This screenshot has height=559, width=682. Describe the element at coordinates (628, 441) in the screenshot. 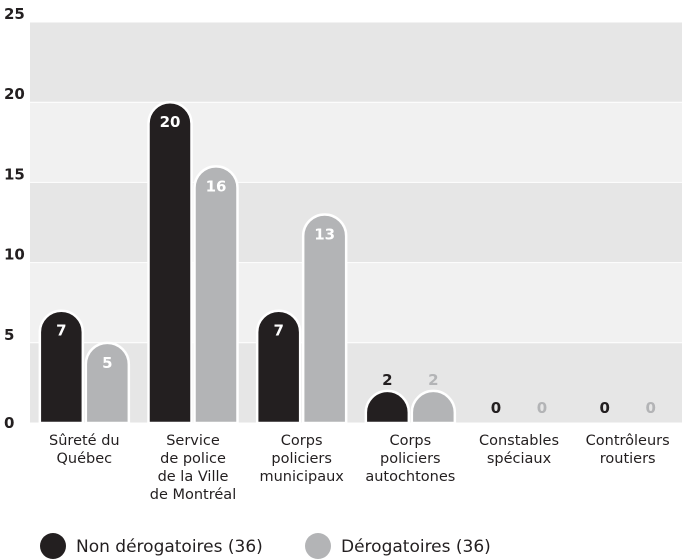

I see `x-tick-line: Contrôleurs` at that location.